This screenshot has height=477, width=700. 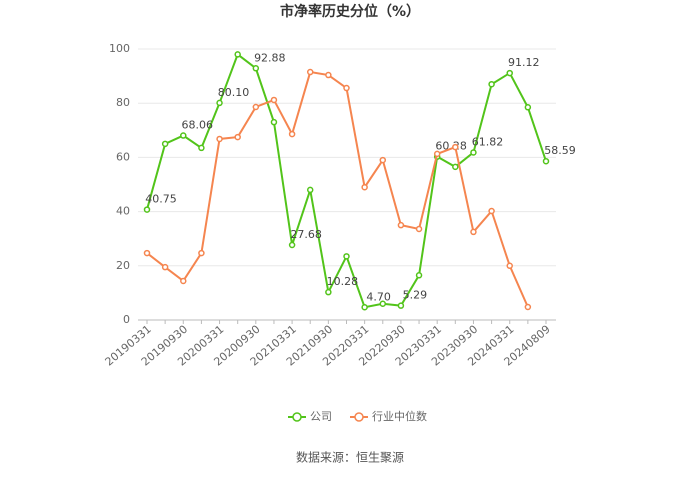 What do you see at coordinates (123, 156) in the screenshot?
I see `y-tick-label: 60` at bounding box center [123, 156].